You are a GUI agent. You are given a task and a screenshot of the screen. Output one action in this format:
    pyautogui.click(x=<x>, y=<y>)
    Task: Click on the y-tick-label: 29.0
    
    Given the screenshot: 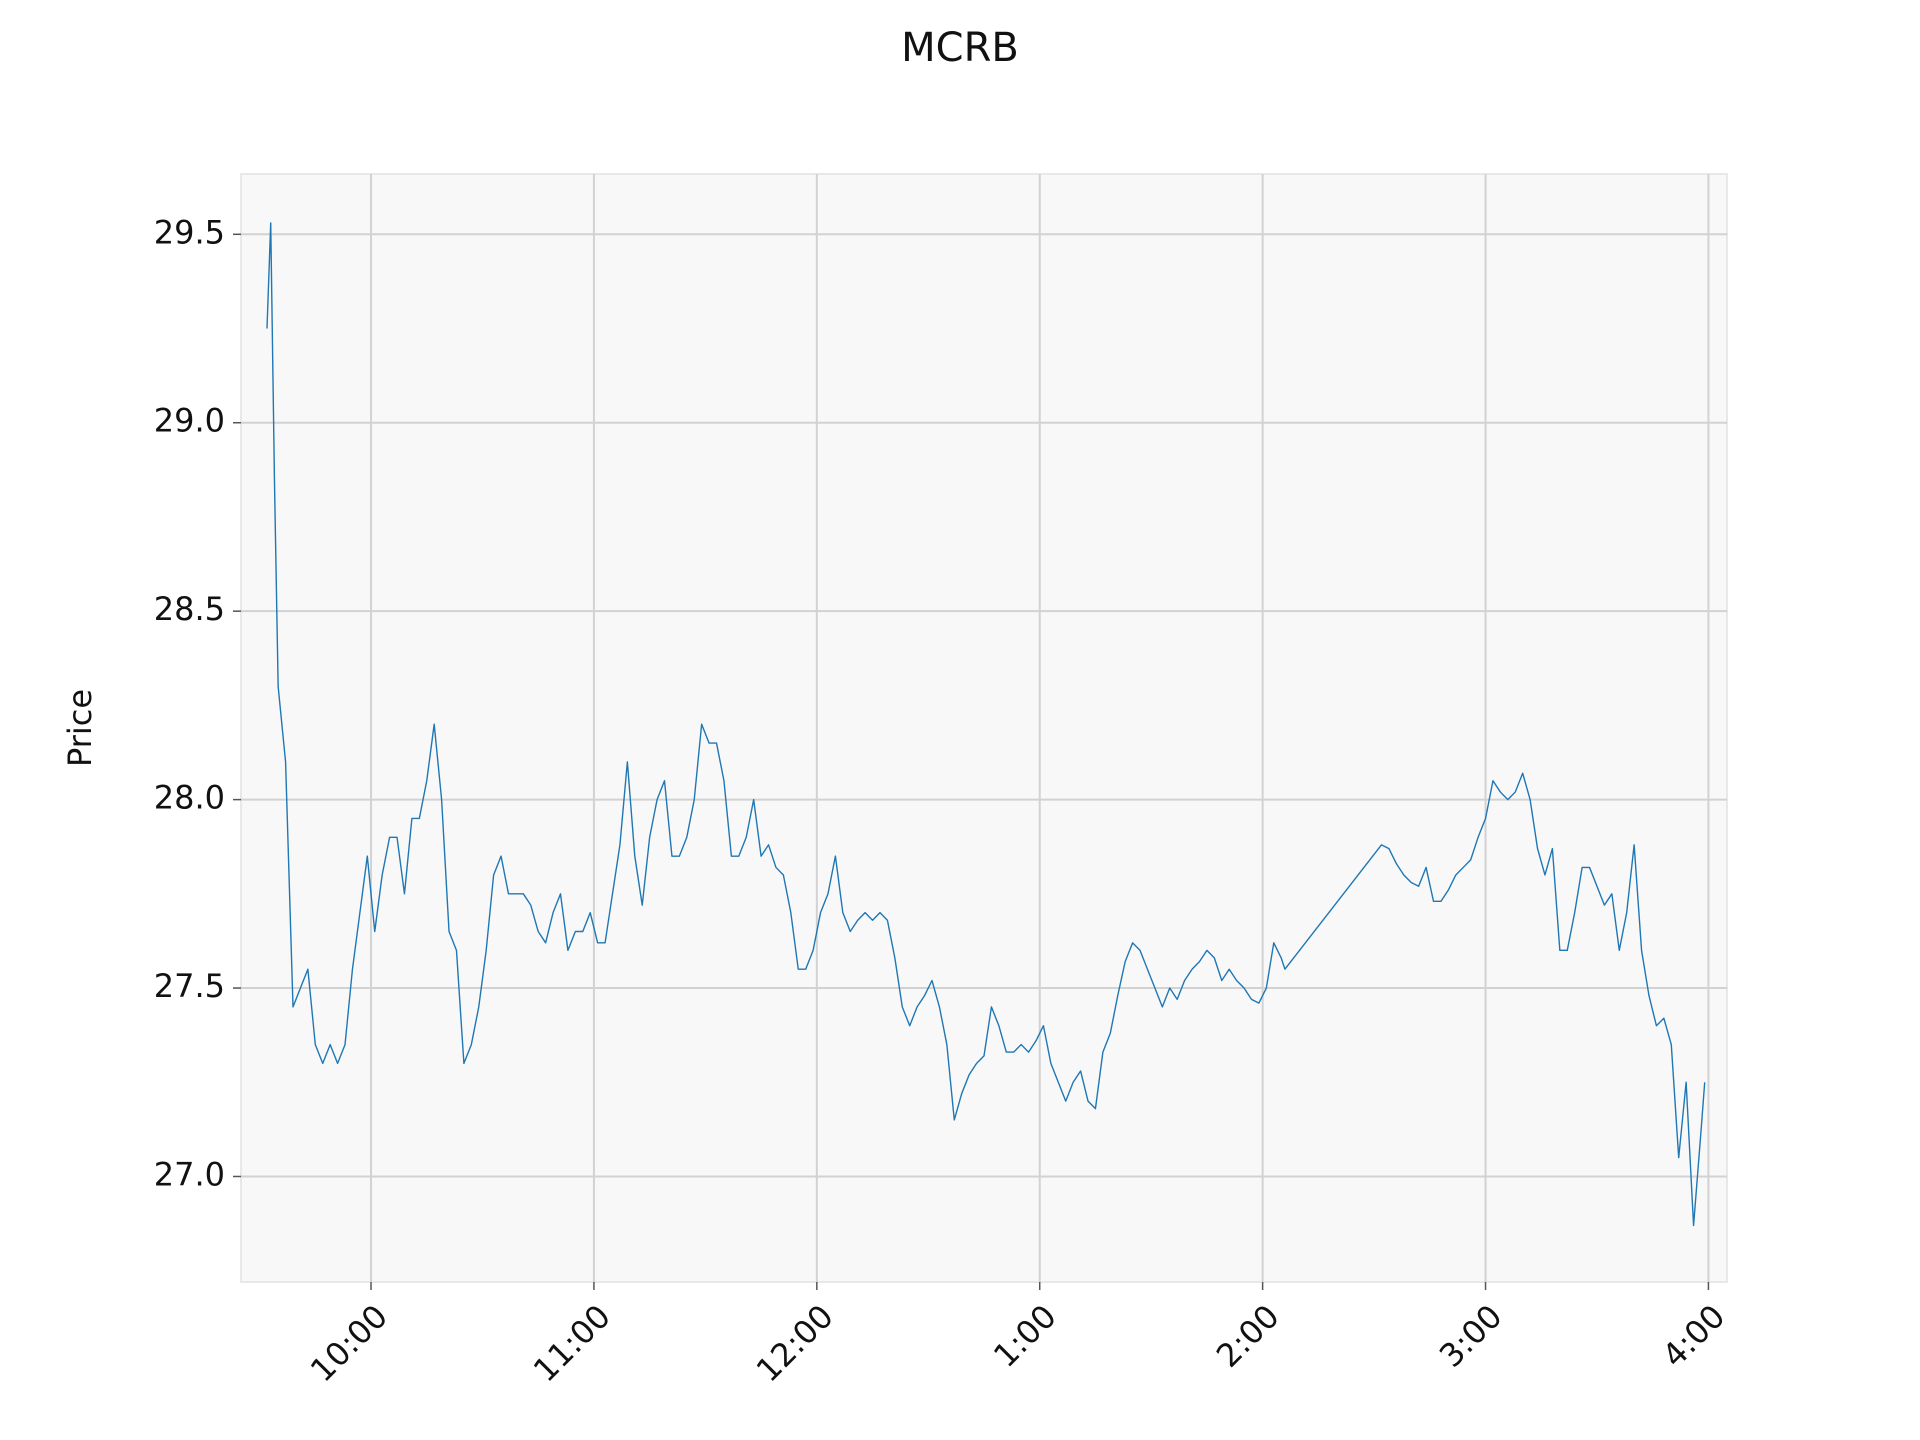 What is the action you would take?
    pyautogui.click(x=189, y=421)
    